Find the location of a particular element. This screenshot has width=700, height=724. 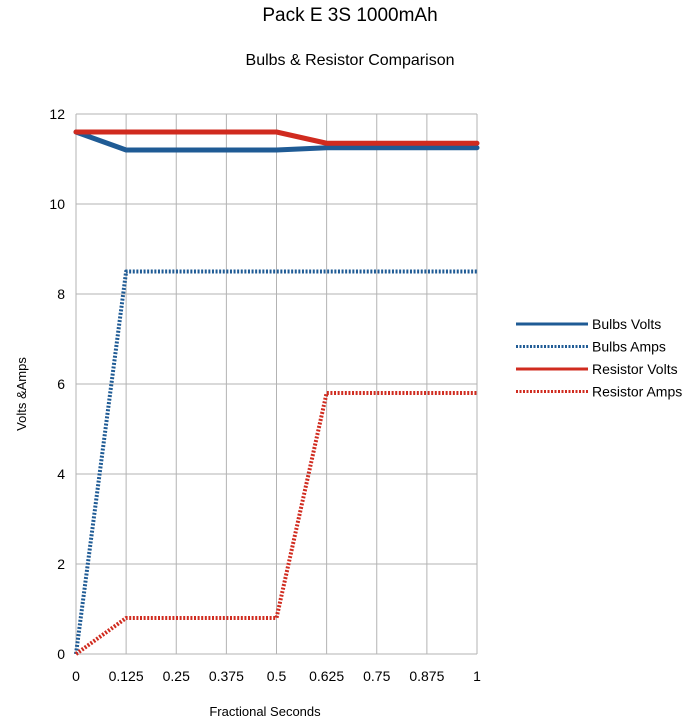

y-tick-label: 6 is located at coordinates (61, 384).